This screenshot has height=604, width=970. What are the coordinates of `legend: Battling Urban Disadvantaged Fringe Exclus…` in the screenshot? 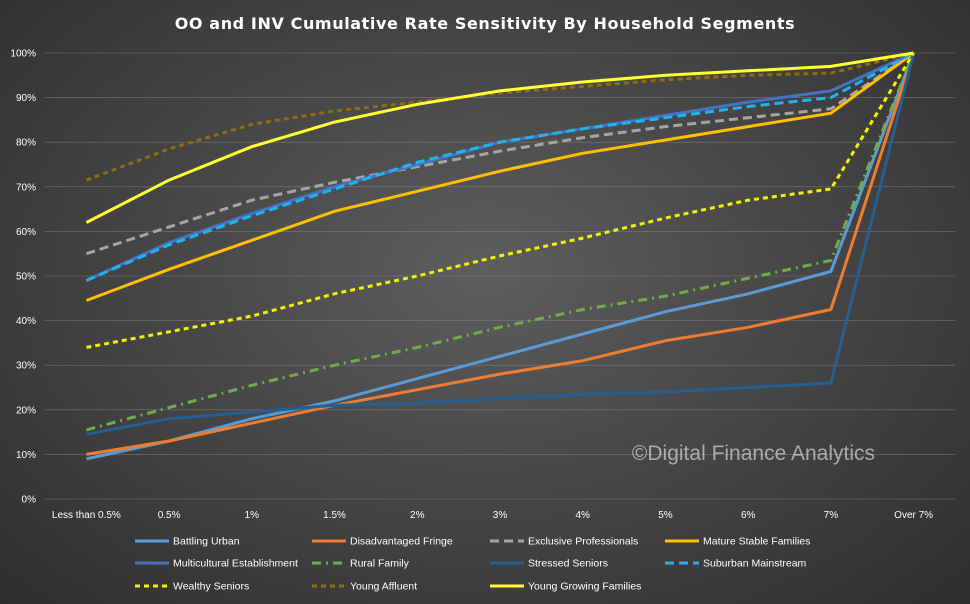 It's located at (472, 564).